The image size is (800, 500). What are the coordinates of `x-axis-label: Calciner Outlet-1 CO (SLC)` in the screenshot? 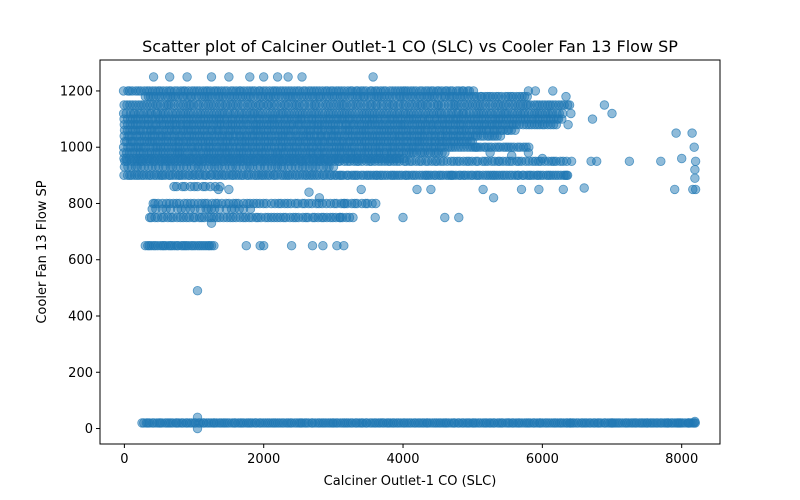 It's located at (410, 481).